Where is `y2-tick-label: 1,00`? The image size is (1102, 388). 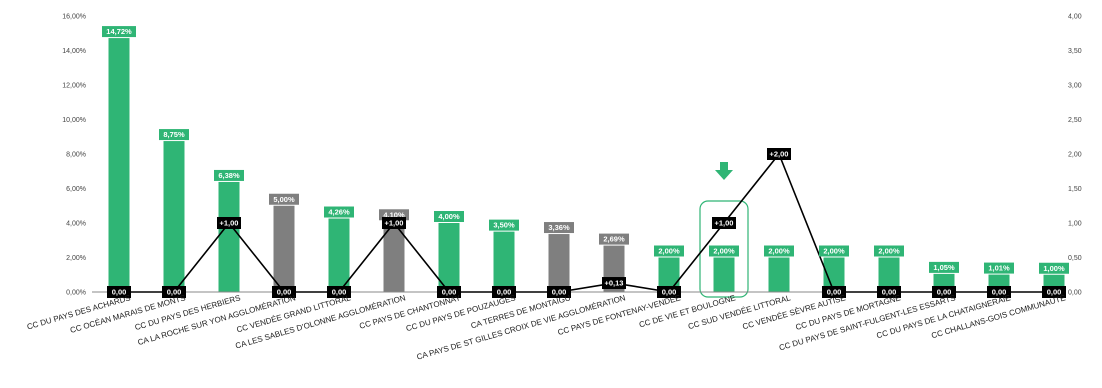
y2-tick-label: 1,00 is located at coordinates (1075, 224).